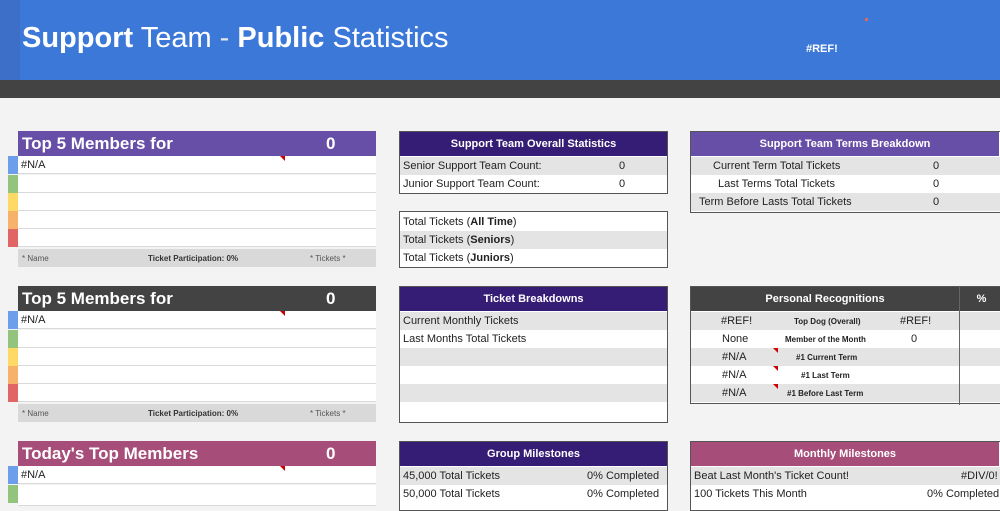 This screenshot has width=1000, height=511. Describe the element at coordinates (533, 222) in the screenshot. I see `total-row: Total Tickets (All Time)` at that location.